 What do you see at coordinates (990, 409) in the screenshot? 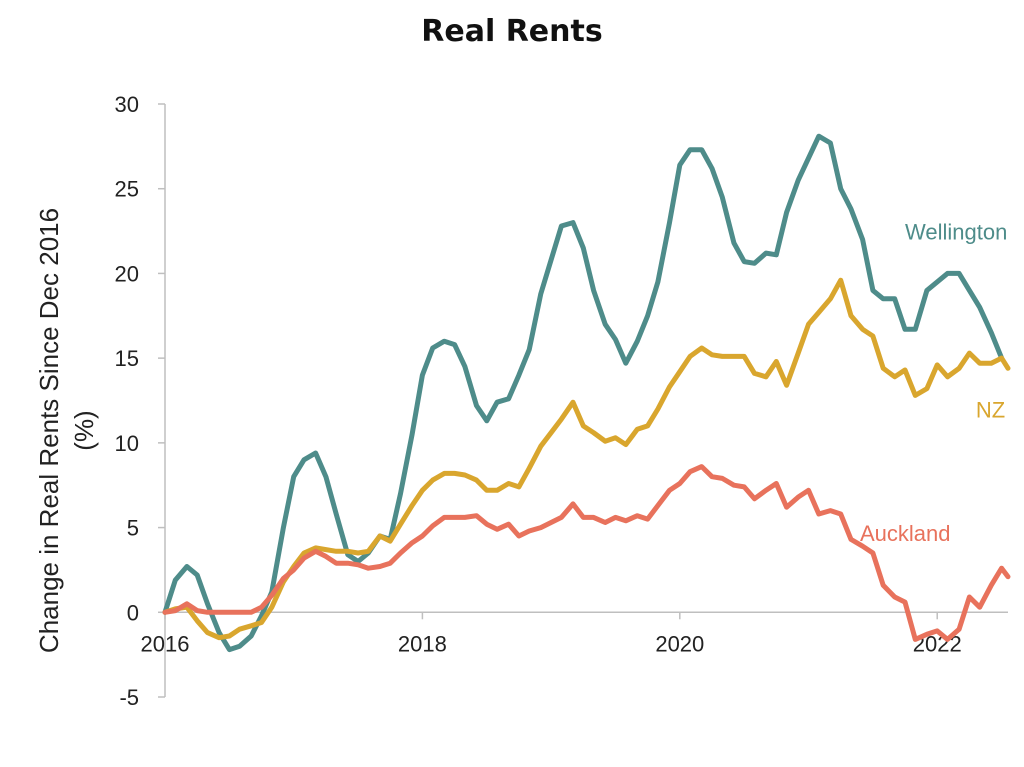
I see `series-label-nz: NZ` at bounding box center [990, 409].